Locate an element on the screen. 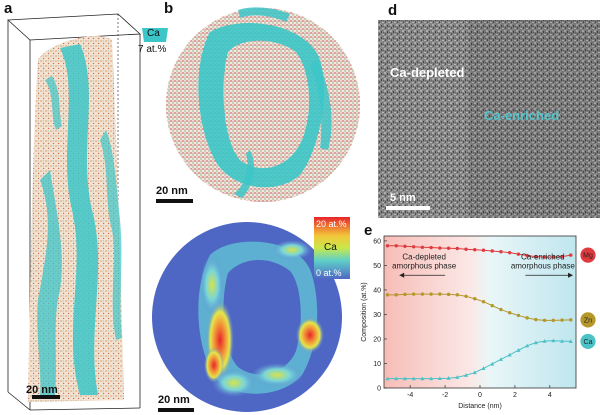 The image size is (600, 415). panel-d-letter: d is located at coordinates (393, 10).